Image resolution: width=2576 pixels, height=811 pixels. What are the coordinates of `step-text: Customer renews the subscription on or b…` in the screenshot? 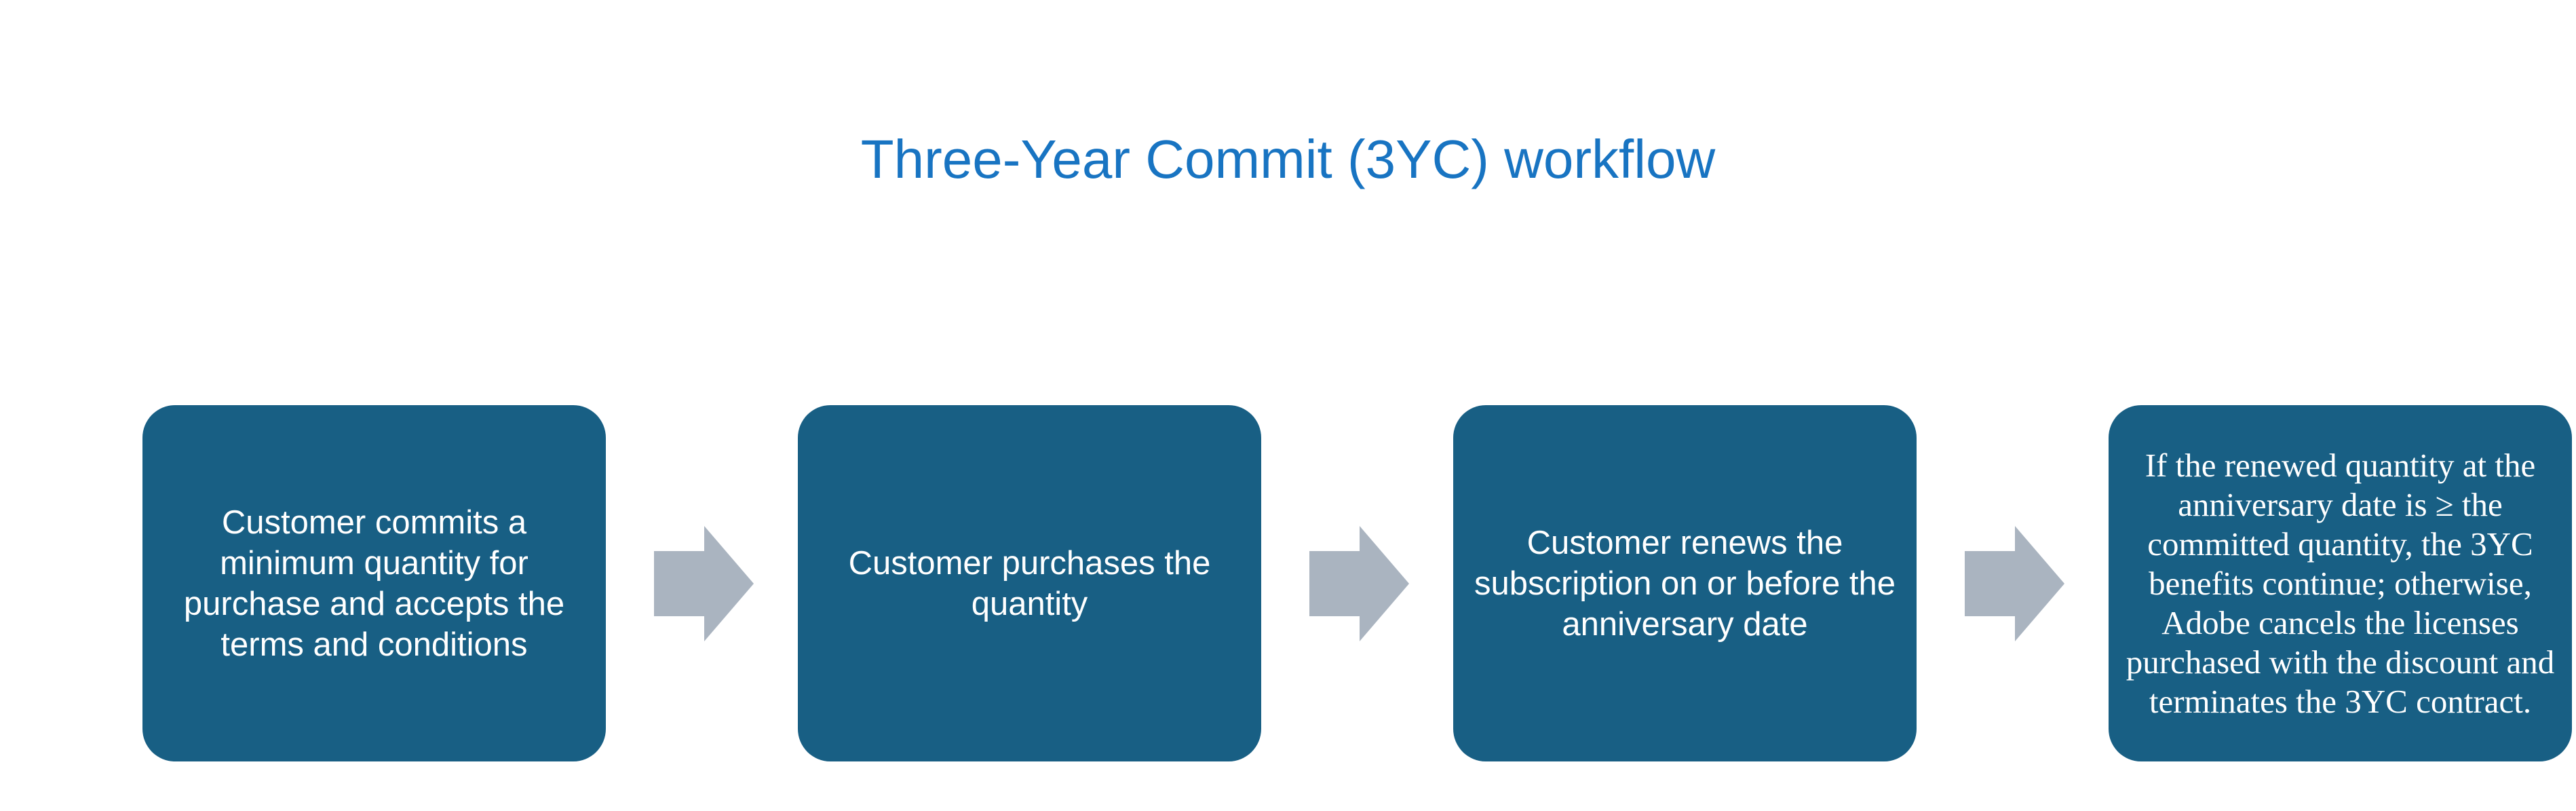 It's located at (1685, 583).